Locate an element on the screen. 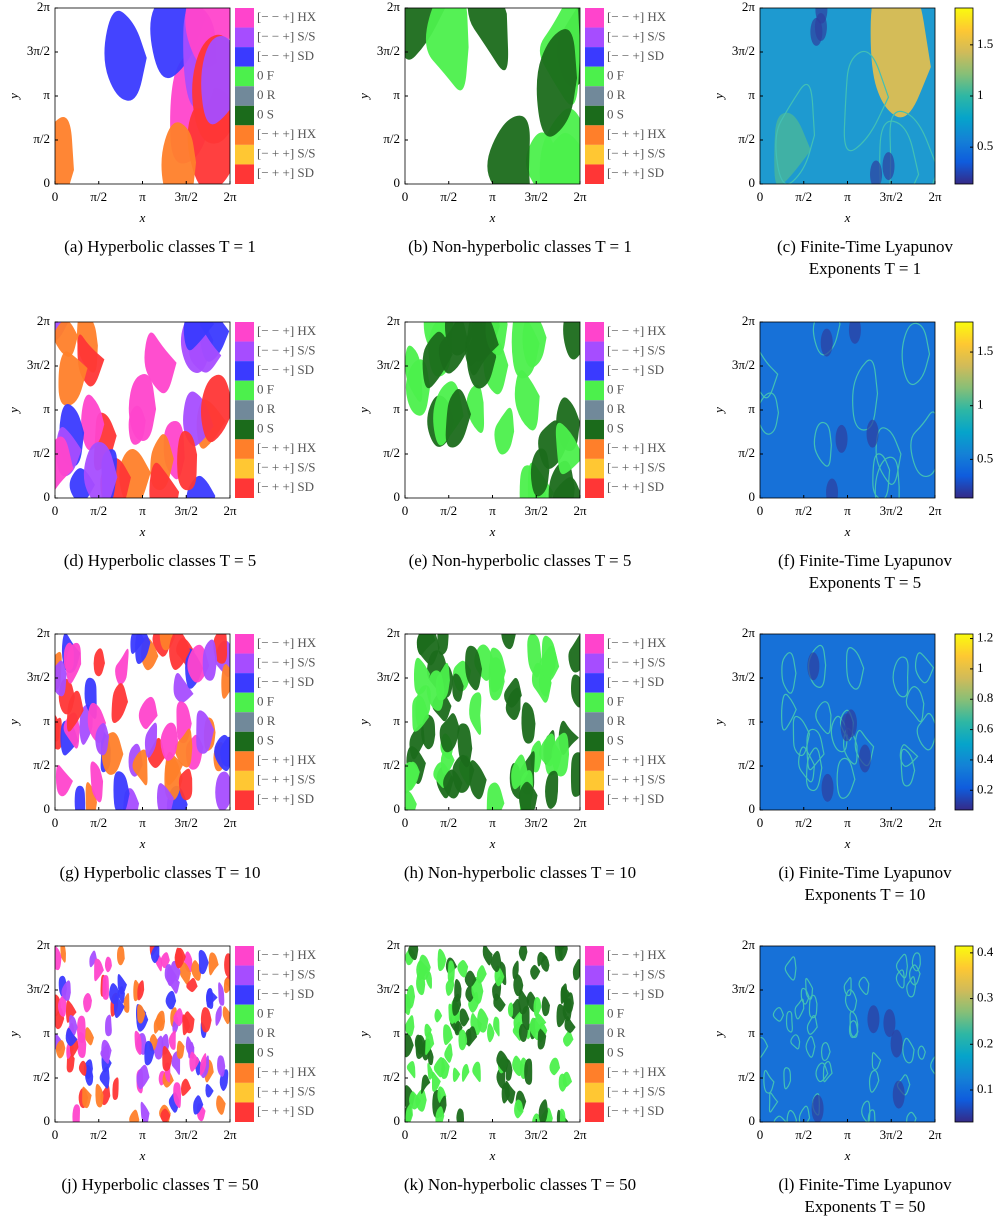  y-tick-label: 2π is located at coordinates (44, 944).